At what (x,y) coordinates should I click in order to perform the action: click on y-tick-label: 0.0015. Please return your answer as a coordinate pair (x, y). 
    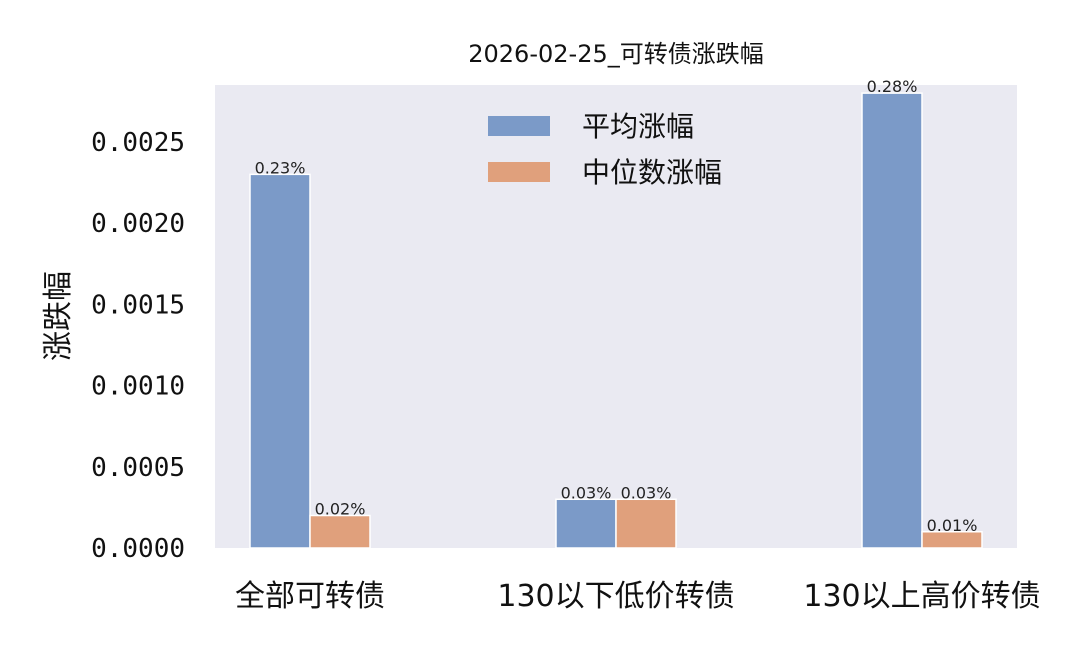
    Looking at the image, I should click on (138, 305).